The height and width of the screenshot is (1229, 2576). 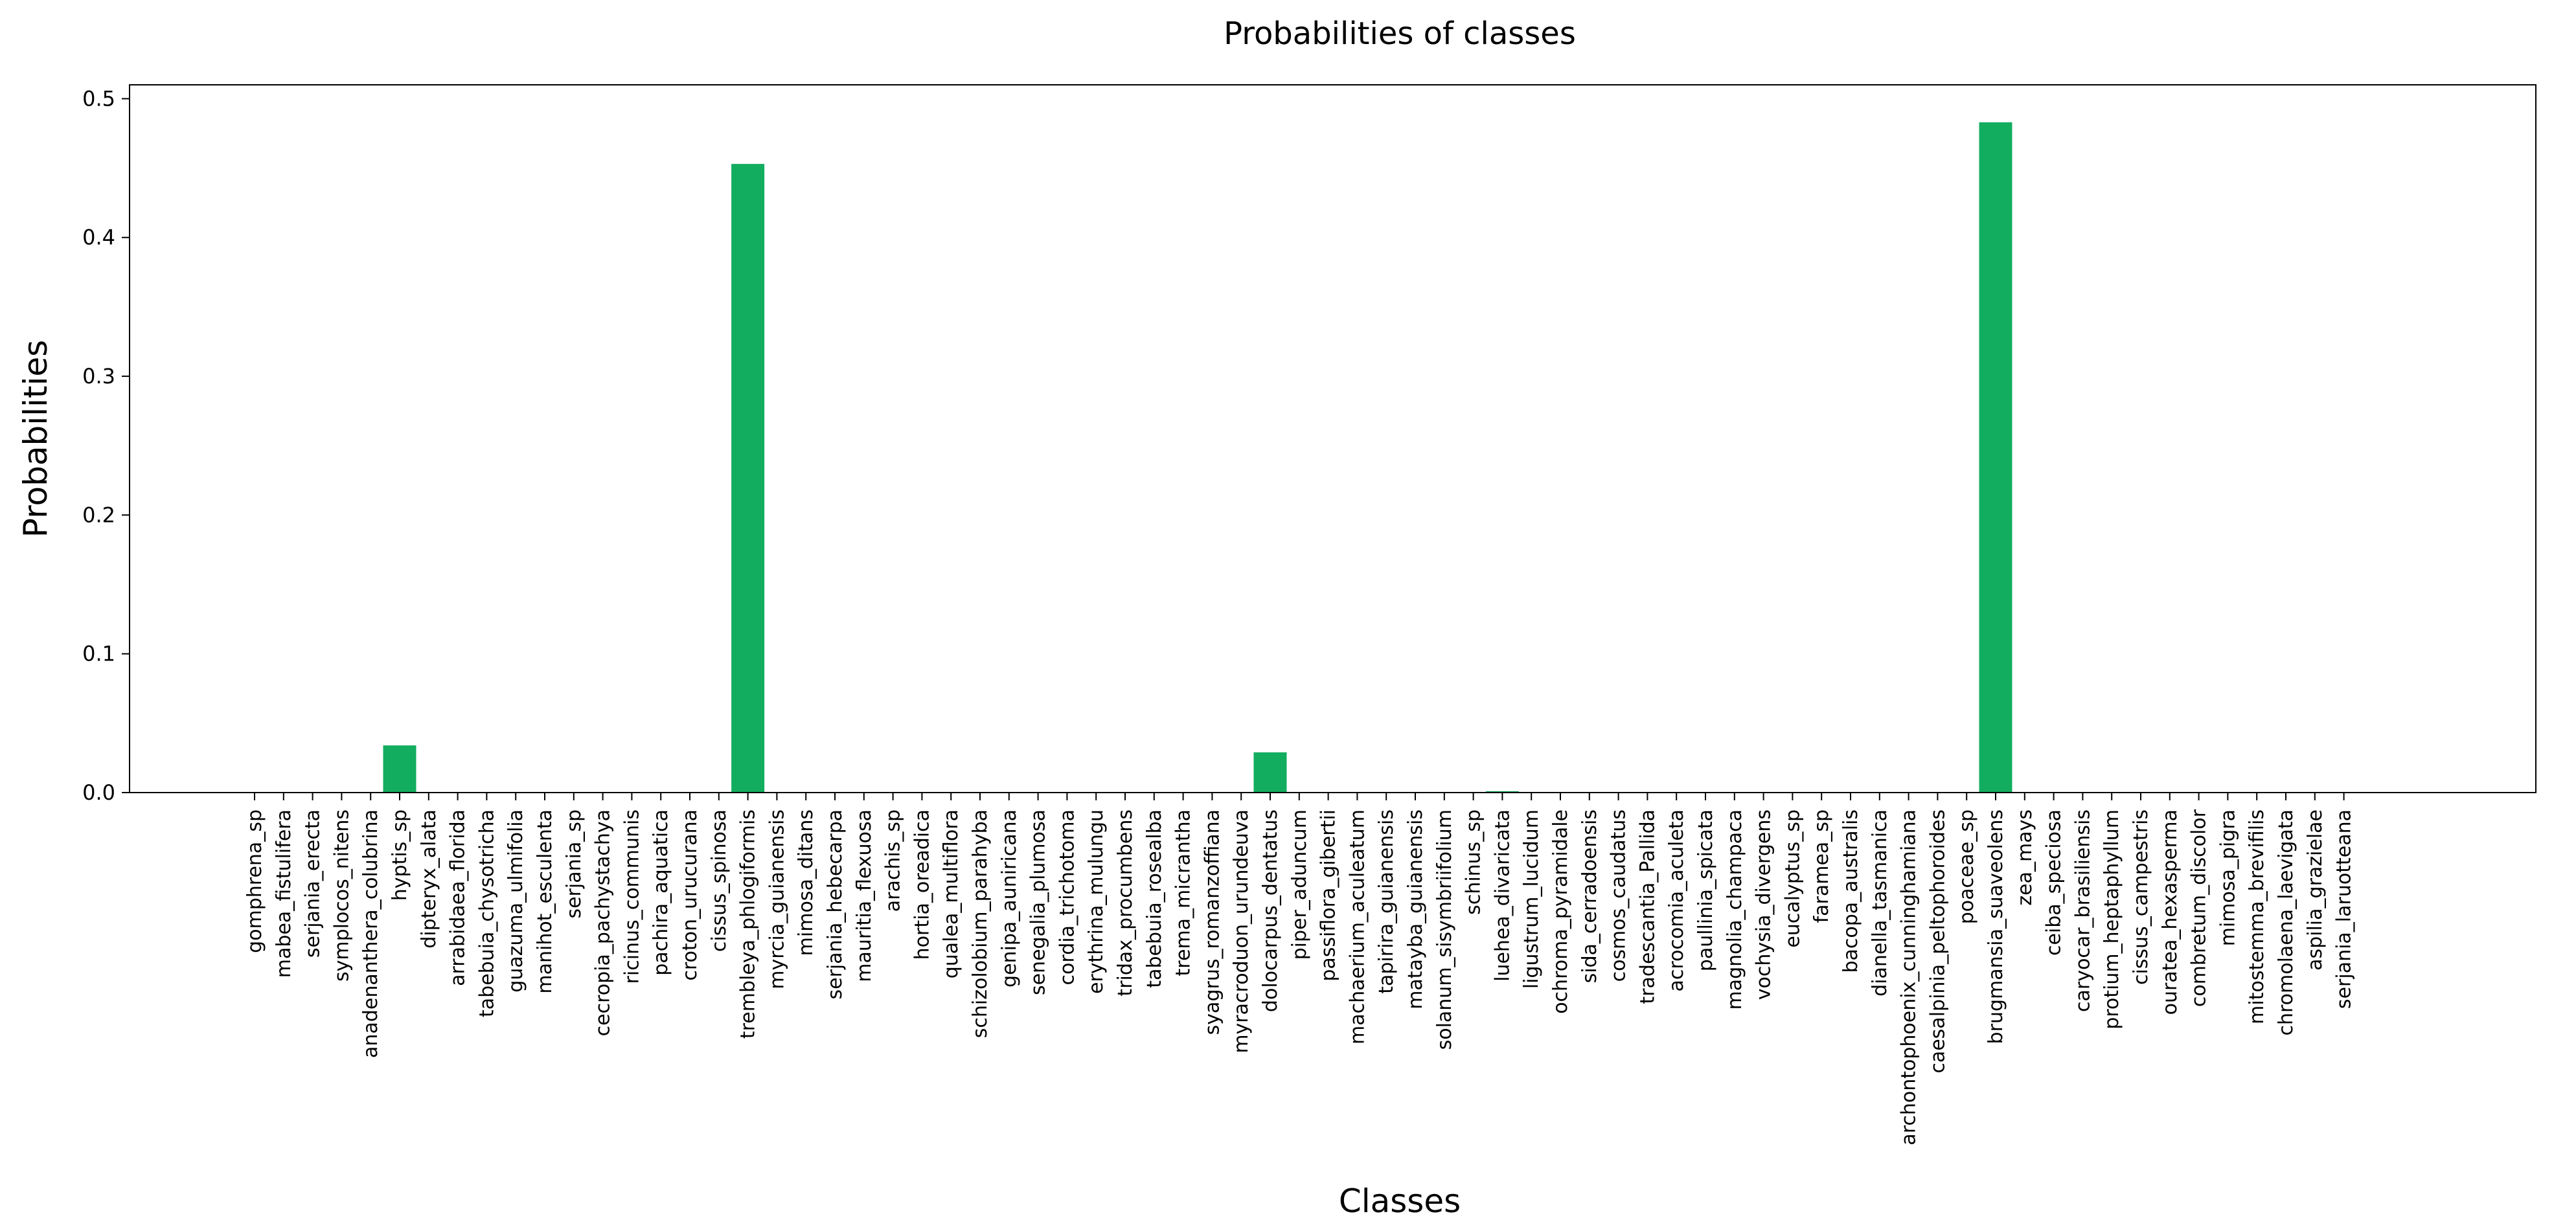 What do you see at coordinates (1445, 929) in the screenshot?
I see `x-tick-label: solanum_sisymbriifolium` at bounding box center [1445, 929].